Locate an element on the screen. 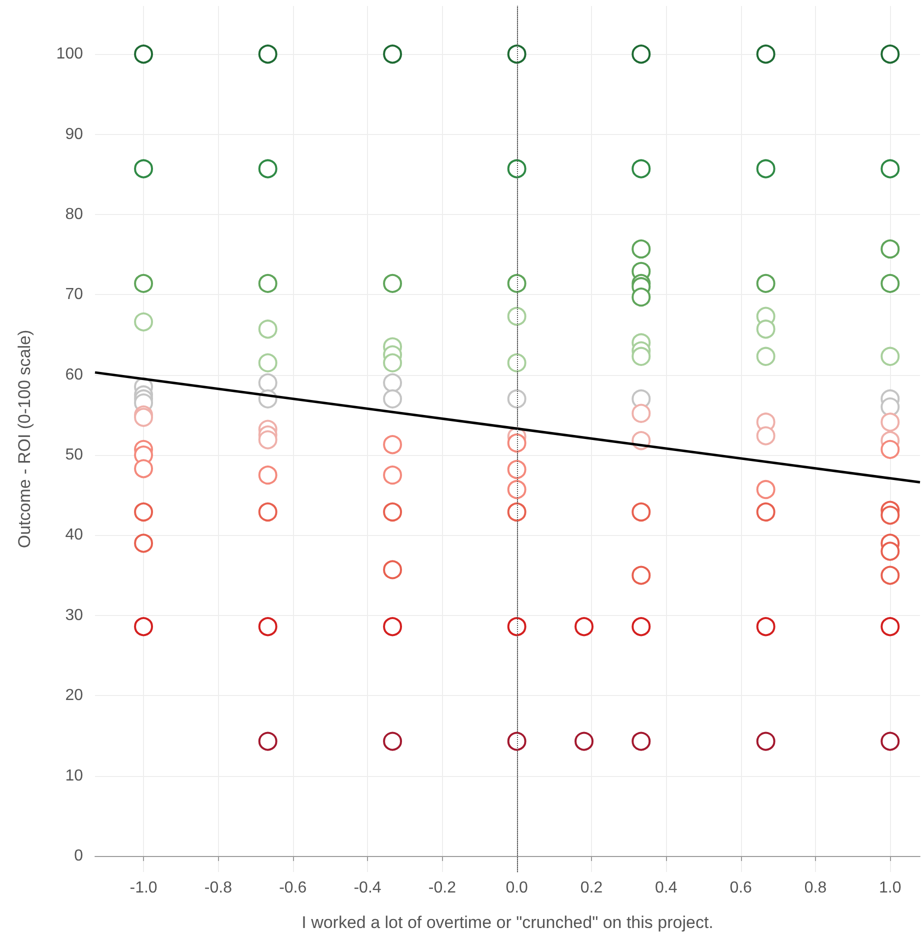 This screenshot has height=936, width=922. x-tick-label: 0.6 is located at coordinates (741, 888).